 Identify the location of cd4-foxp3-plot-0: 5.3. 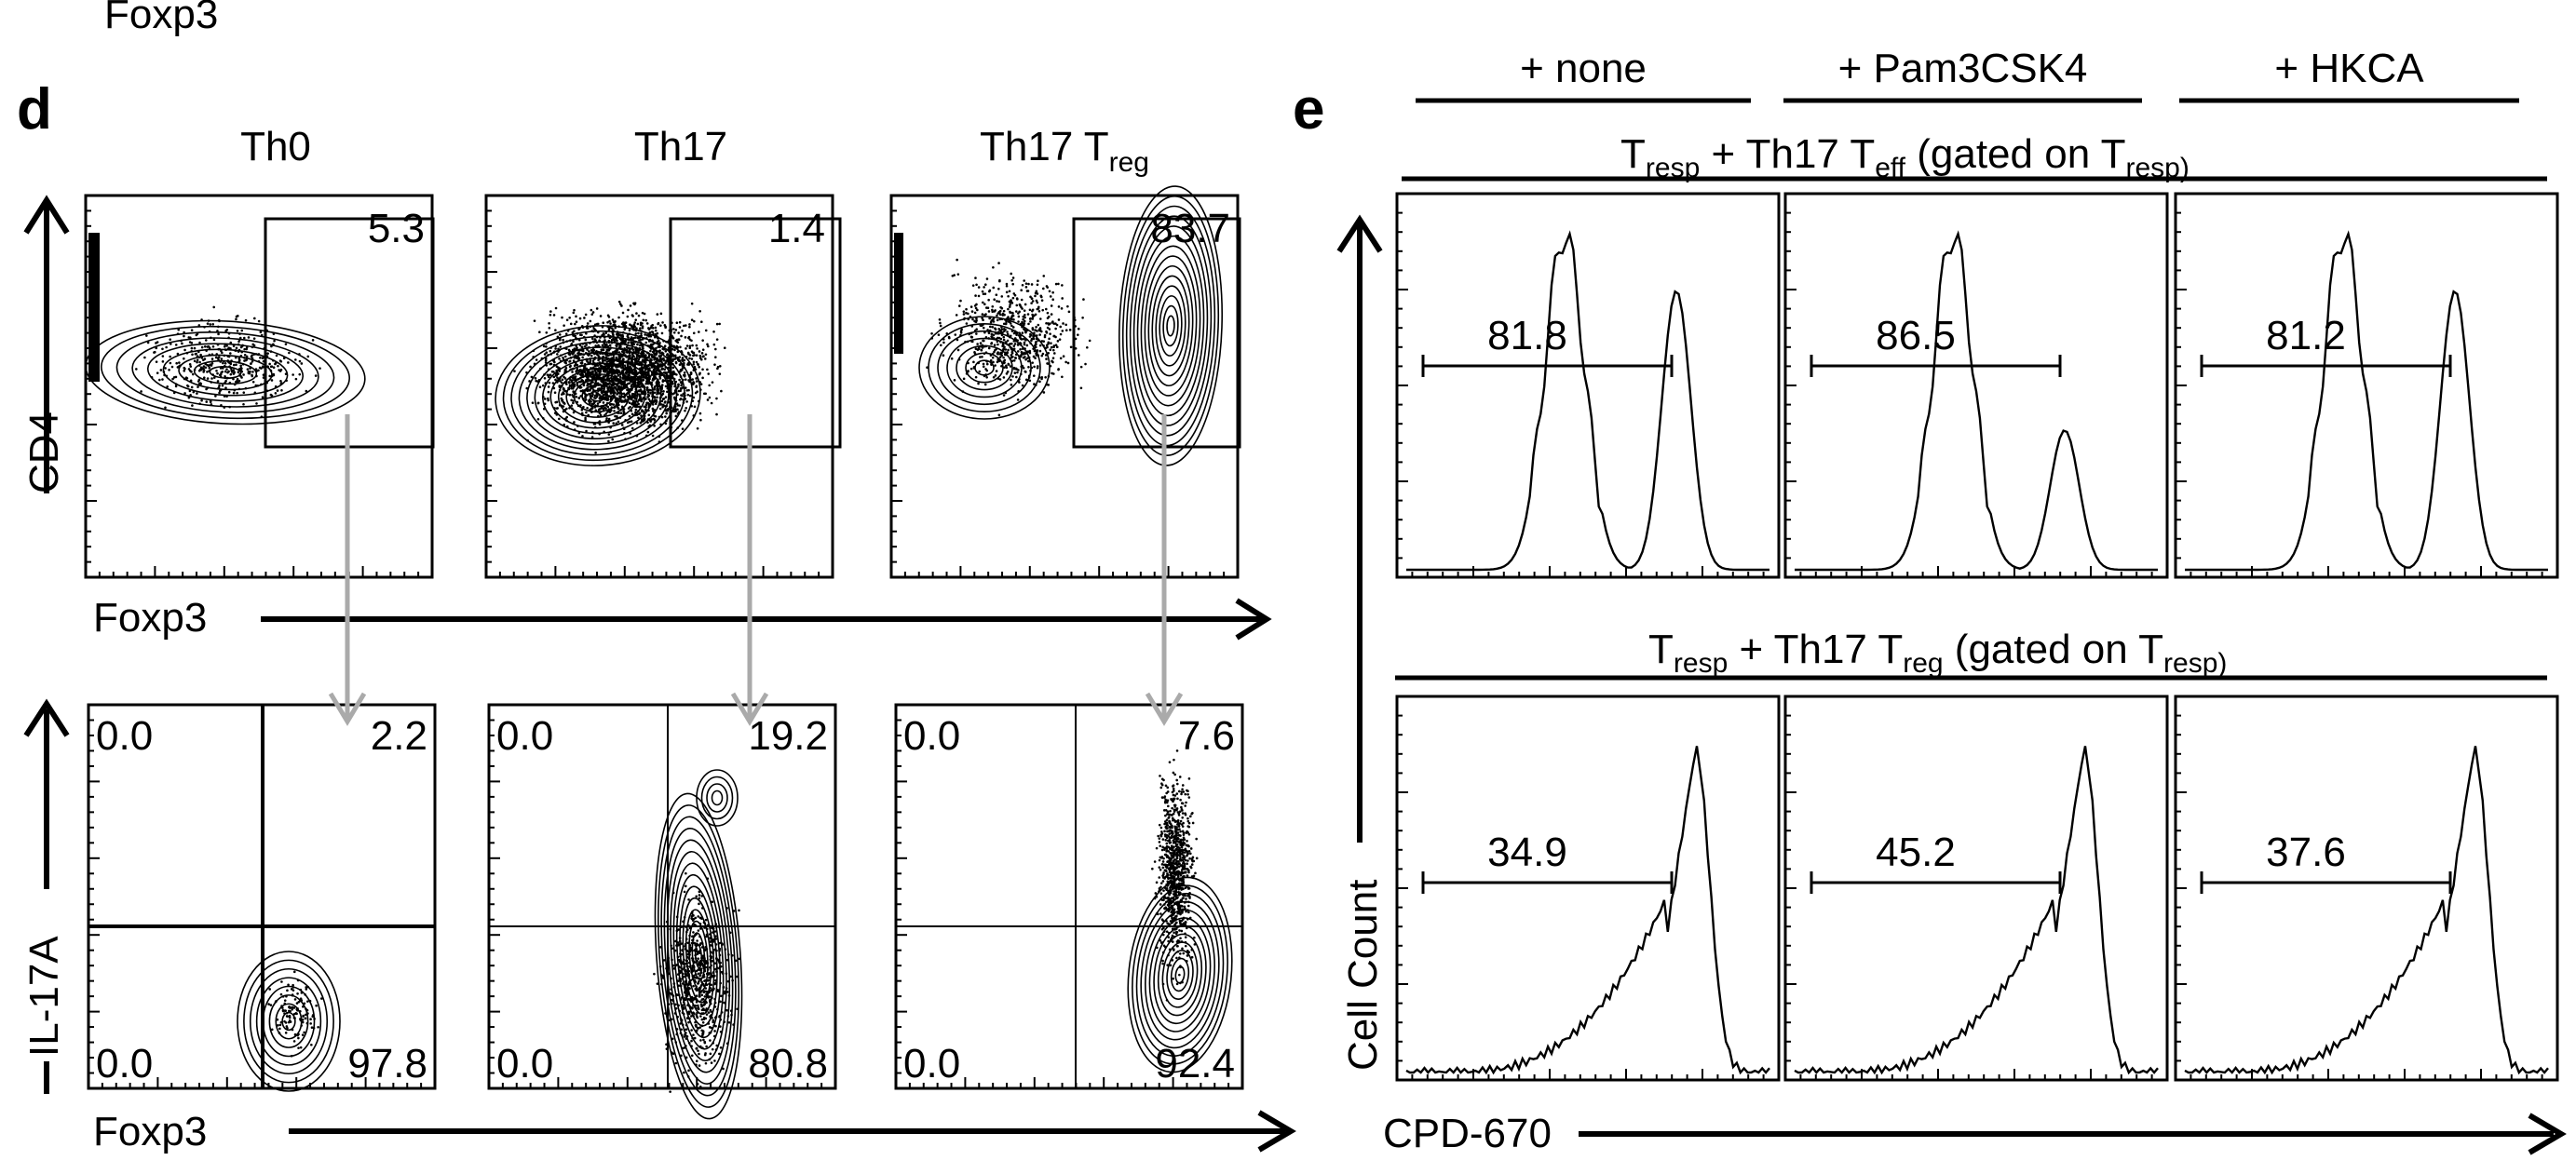
(259, 386).